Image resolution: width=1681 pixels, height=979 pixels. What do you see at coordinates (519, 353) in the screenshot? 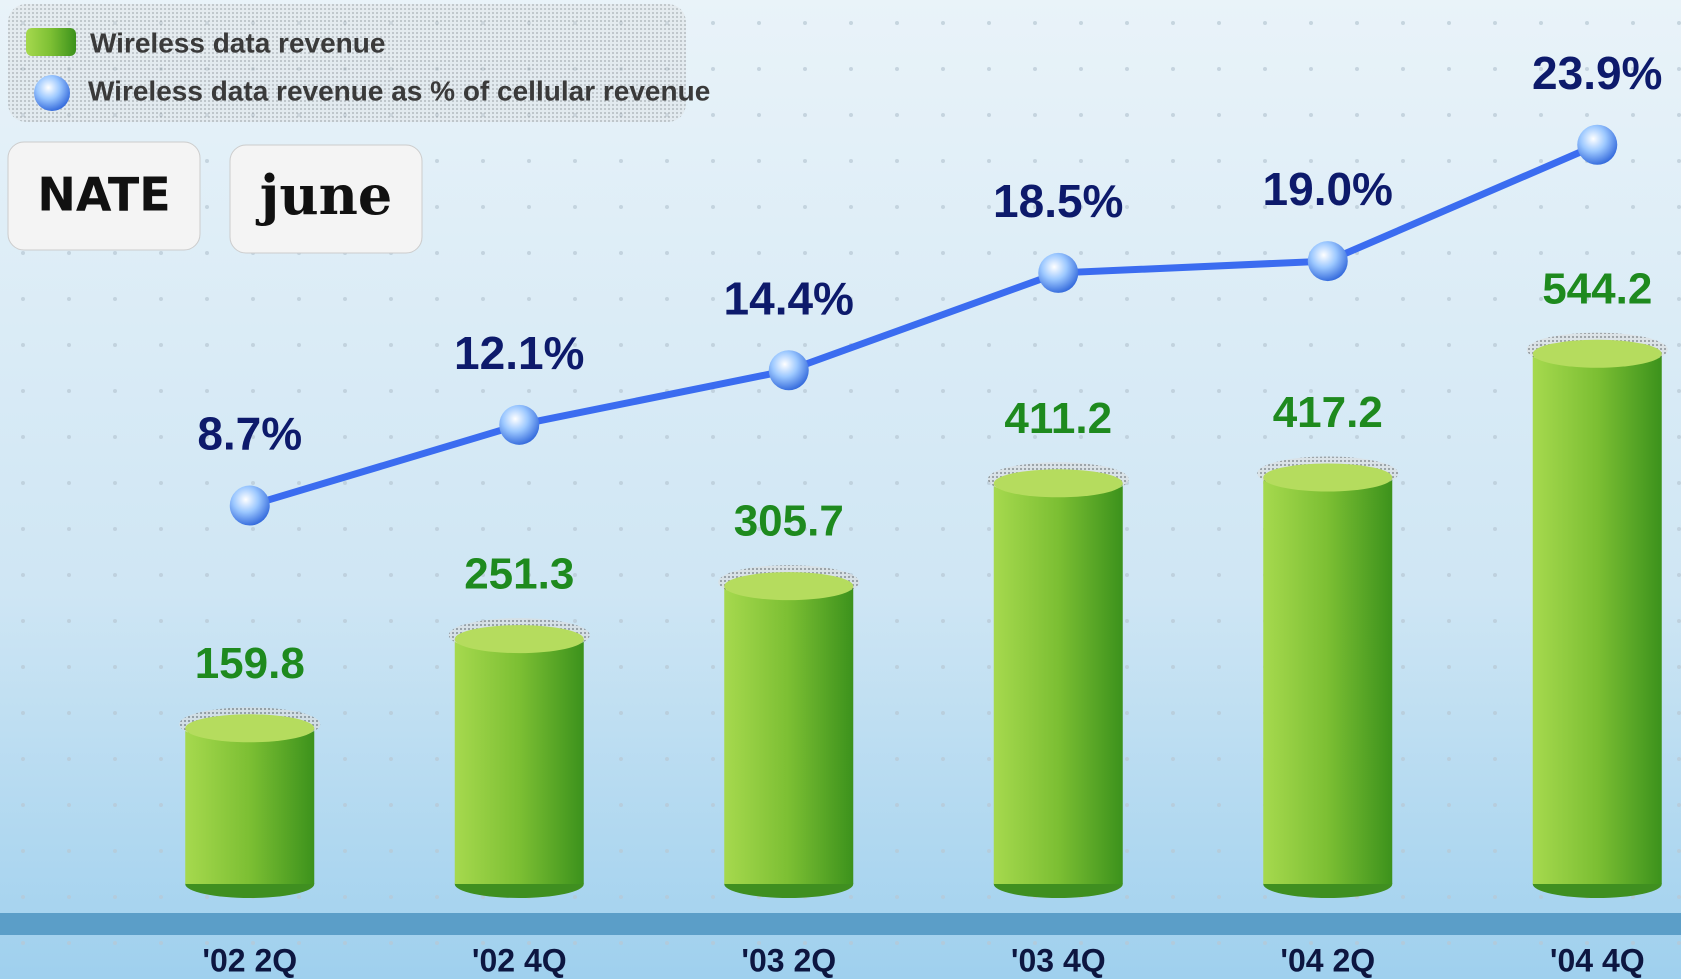
I see `data-label: 12.1%` at bounding box center [519, 353].